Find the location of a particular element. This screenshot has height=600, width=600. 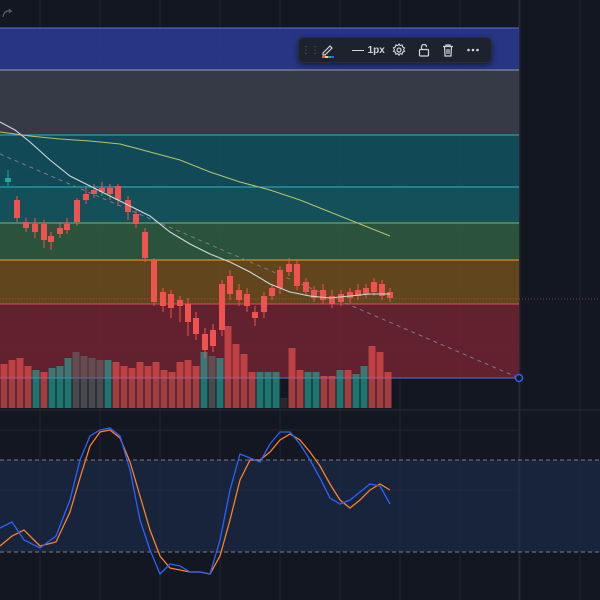

drawing-toolbar: ⋮⋮ 1px is located at coordinates (395, 50).